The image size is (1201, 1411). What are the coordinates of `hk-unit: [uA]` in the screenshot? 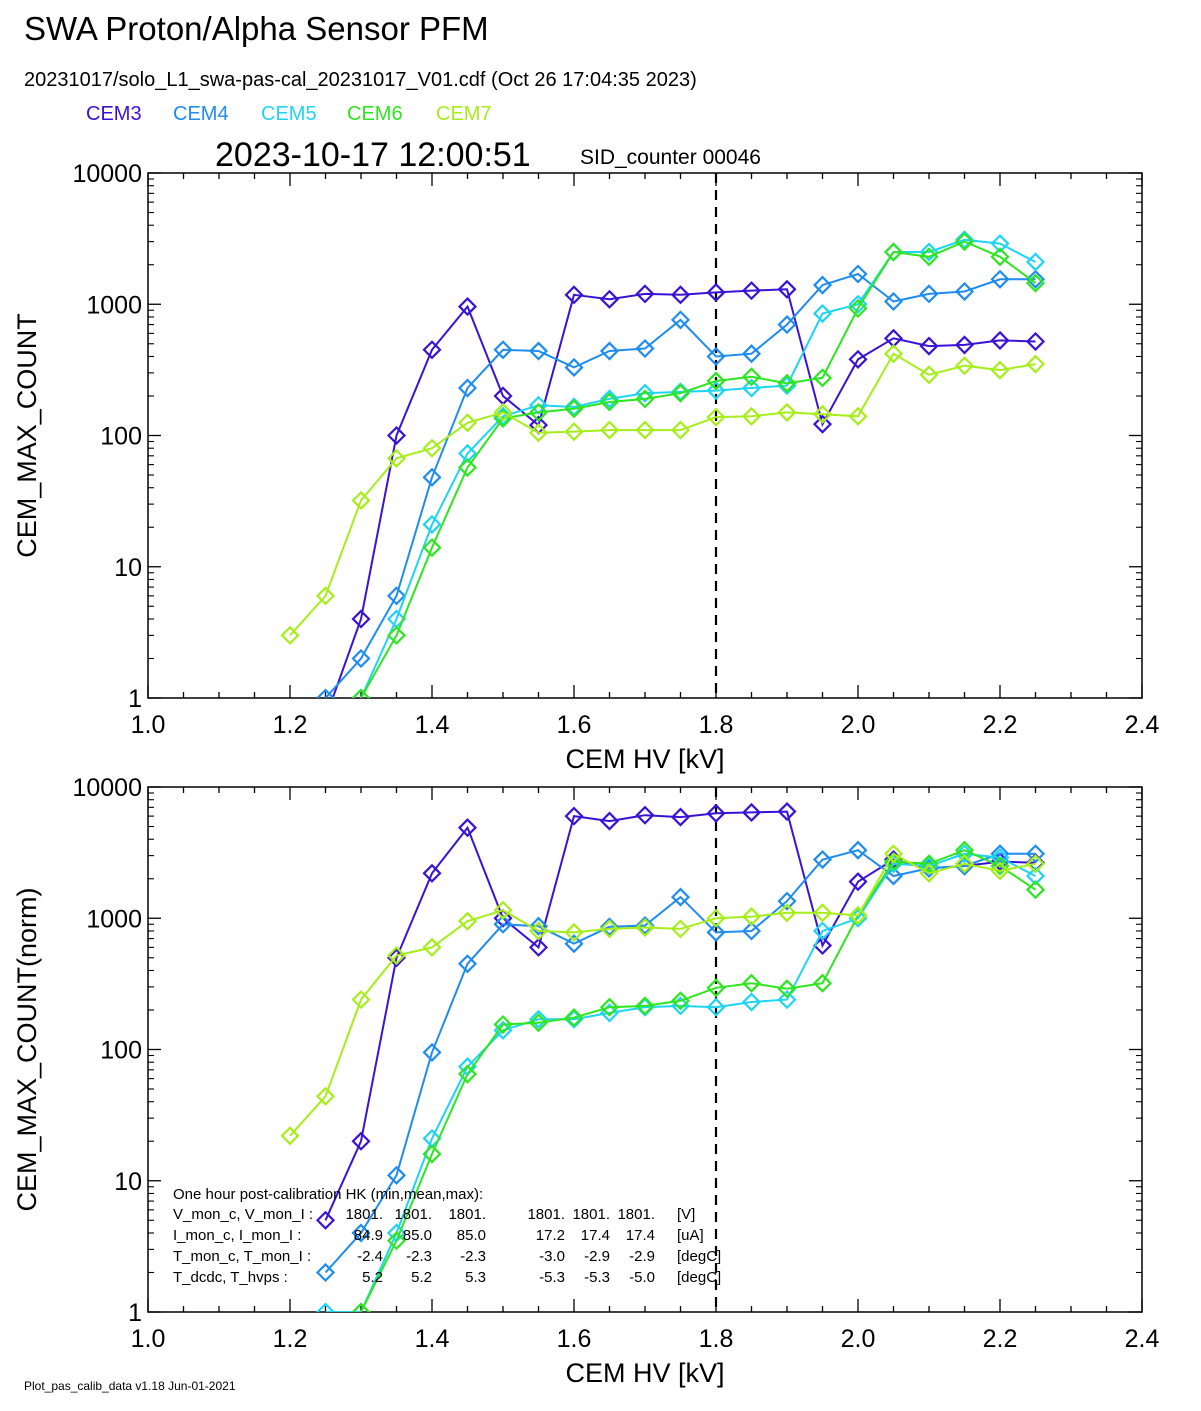 It's located at (690, 1235).